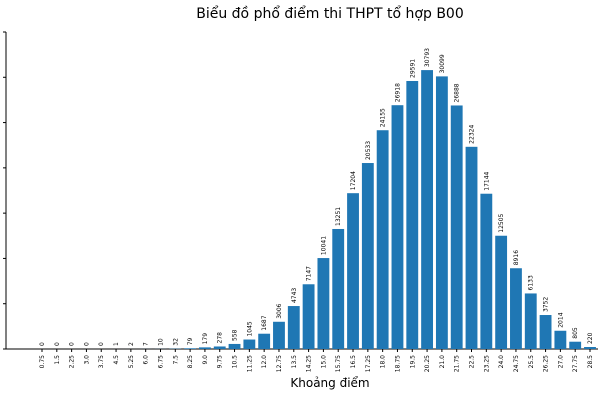 This screenshot has width=600, height=400. I want to click on x-tick-label: 15.0, so click(323, 362).